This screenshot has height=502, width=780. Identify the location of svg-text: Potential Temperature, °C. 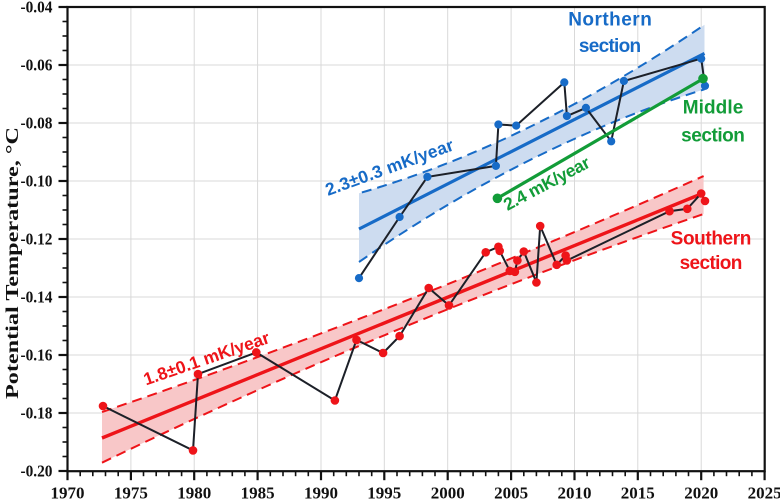
(12, 263).